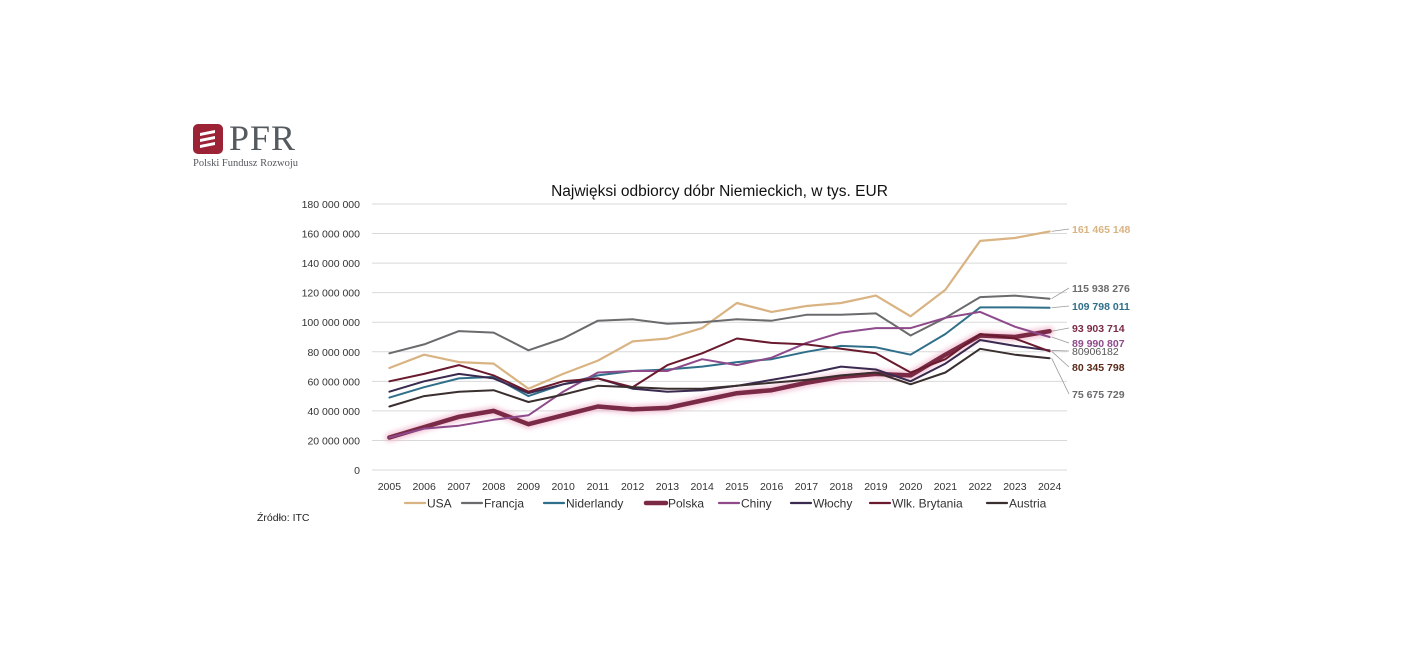 The width and height of the screenshot is (1414, 646). I want to click on legend-label: USA, so click(439, 504).